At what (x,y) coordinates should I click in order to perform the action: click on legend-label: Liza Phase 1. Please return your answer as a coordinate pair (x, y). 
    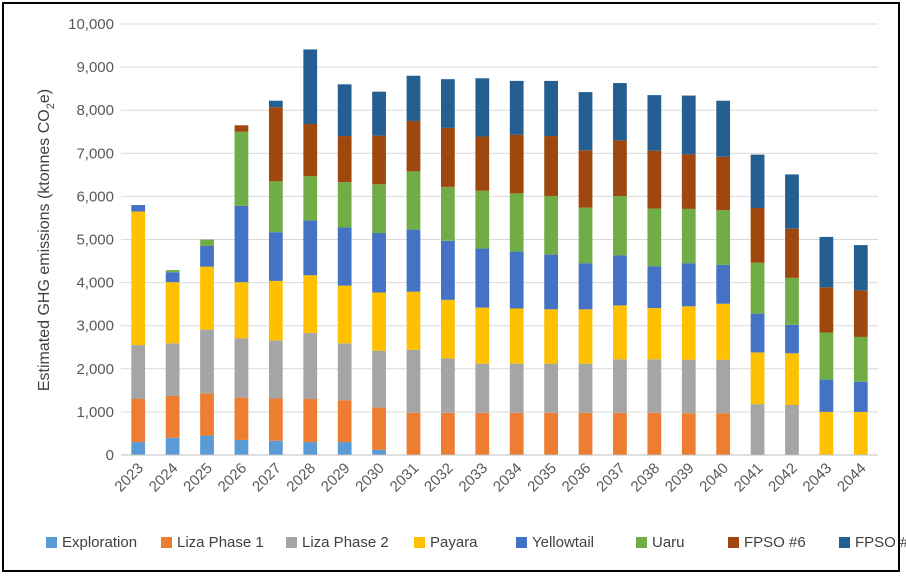
    Looking at the image, I should click on (220, 542).